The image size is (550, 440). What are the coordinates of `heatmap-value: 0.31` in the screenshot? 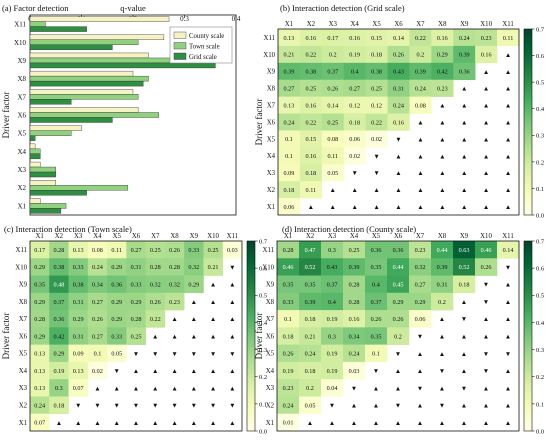 It's located at (78, 336).